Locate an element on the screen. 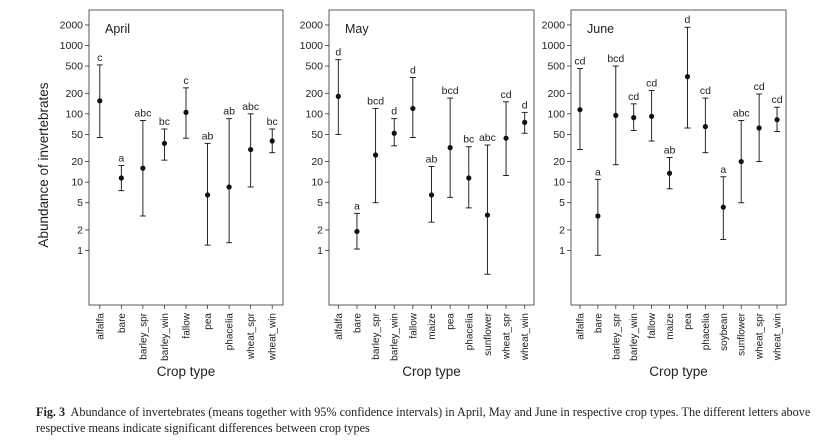  panel-title: June is located at coordinates (600, 29).